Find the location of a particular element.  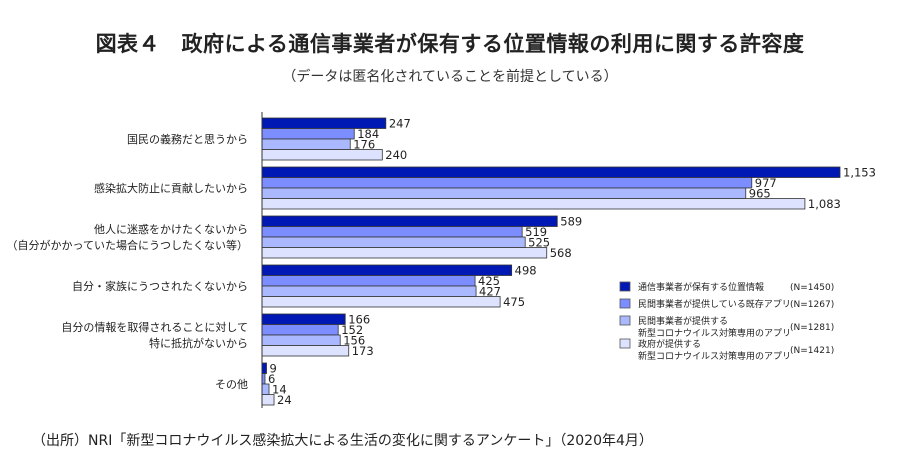

data-label: 24 is located at coordinates (284, 400).